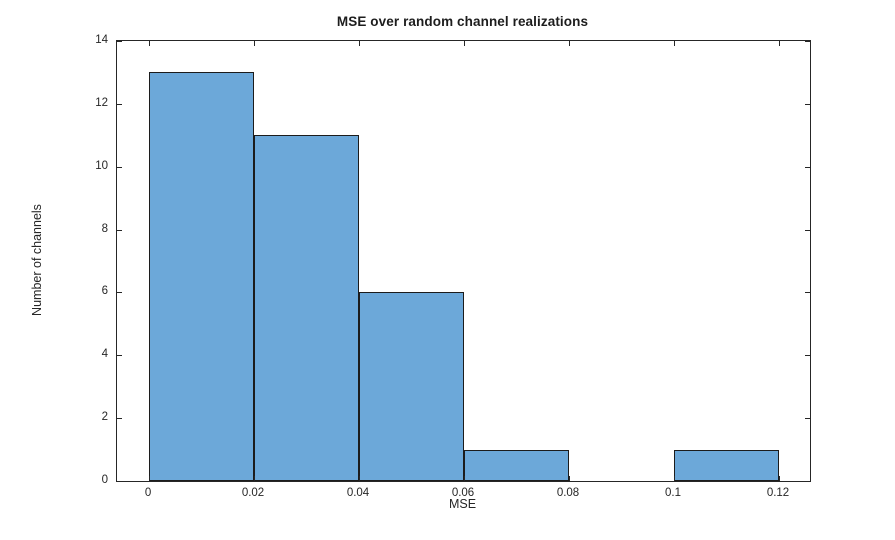  I want to click on y-tick-label: 0, so click(104, 480).